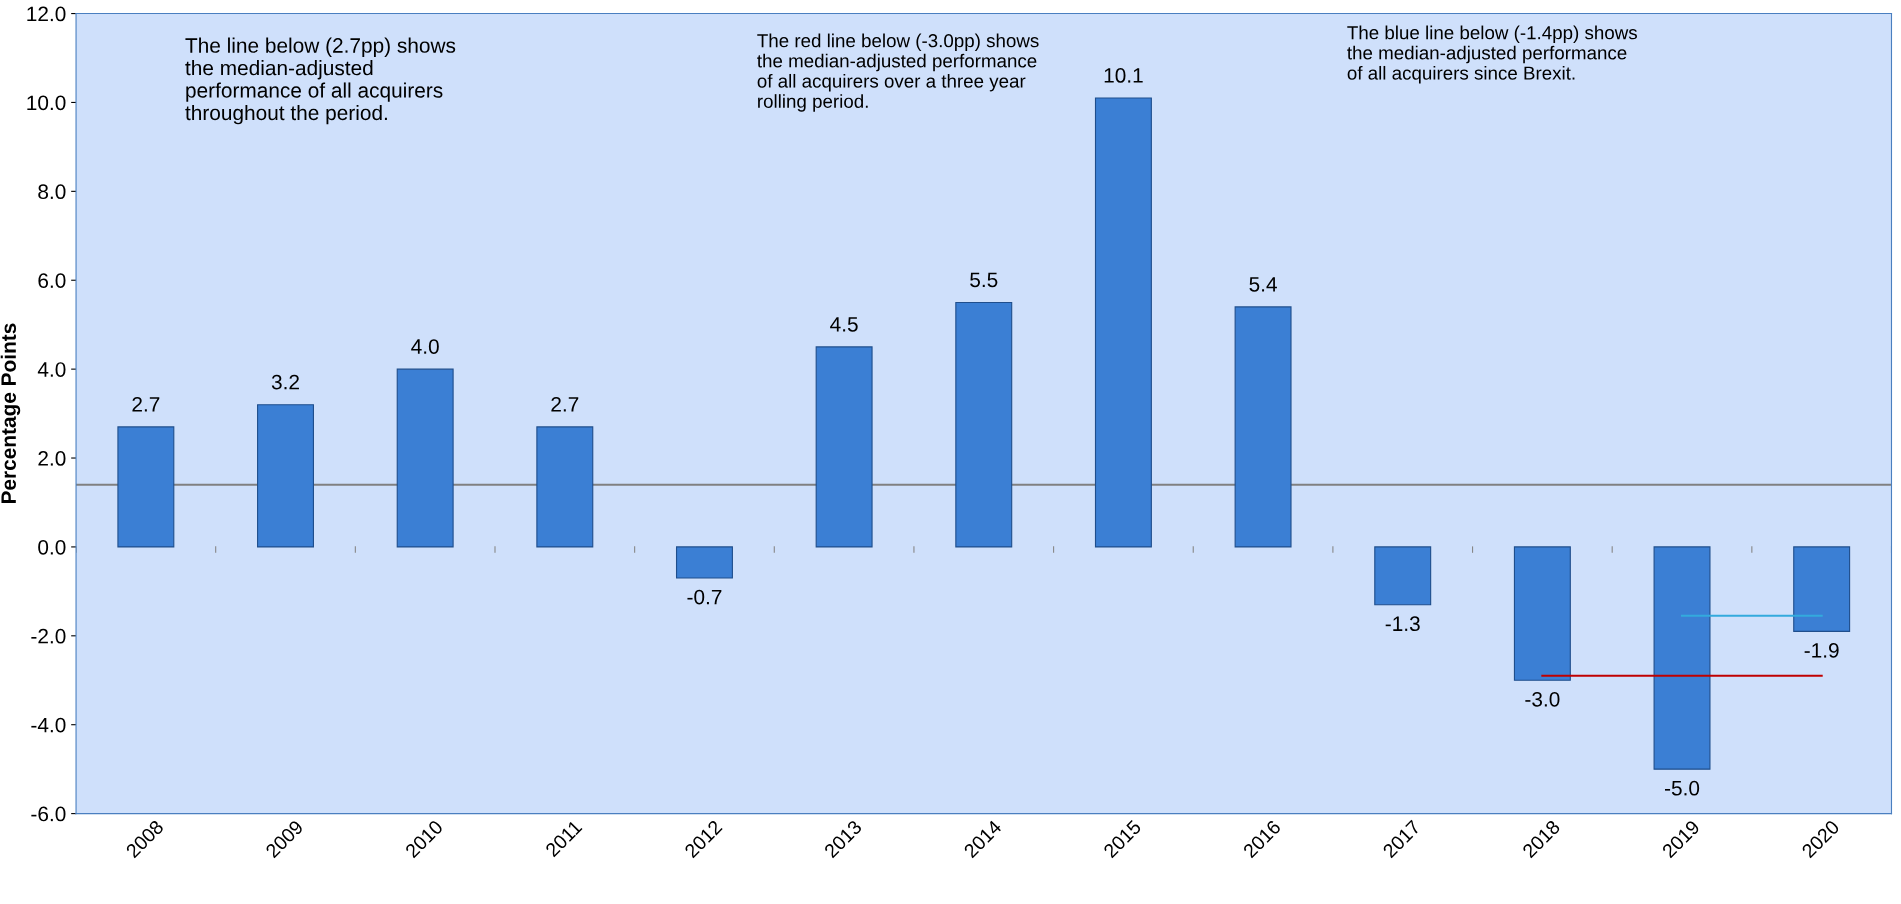 This screenshot has width=1901, height=904. Describe the element at coordinates (48, 814) in the screenshot. I see `y-tick-label: -6.0` at that location.